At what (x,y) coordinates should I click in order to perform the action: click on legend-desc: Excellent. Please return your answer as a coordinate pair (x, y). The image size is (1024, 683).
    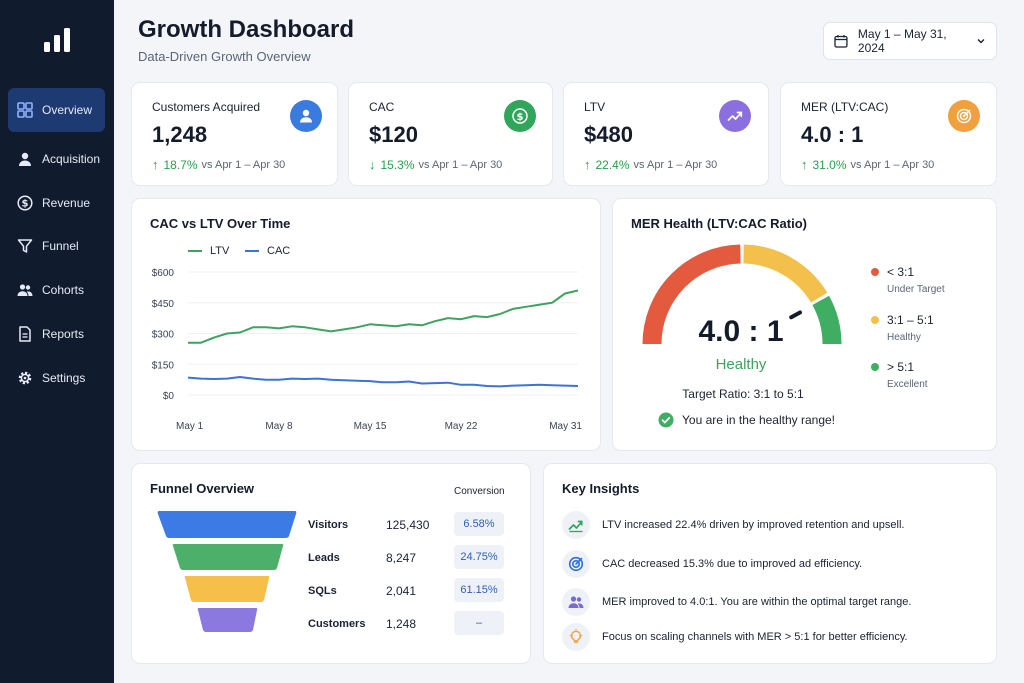
    Looking at the image, I should click on (907, 384).